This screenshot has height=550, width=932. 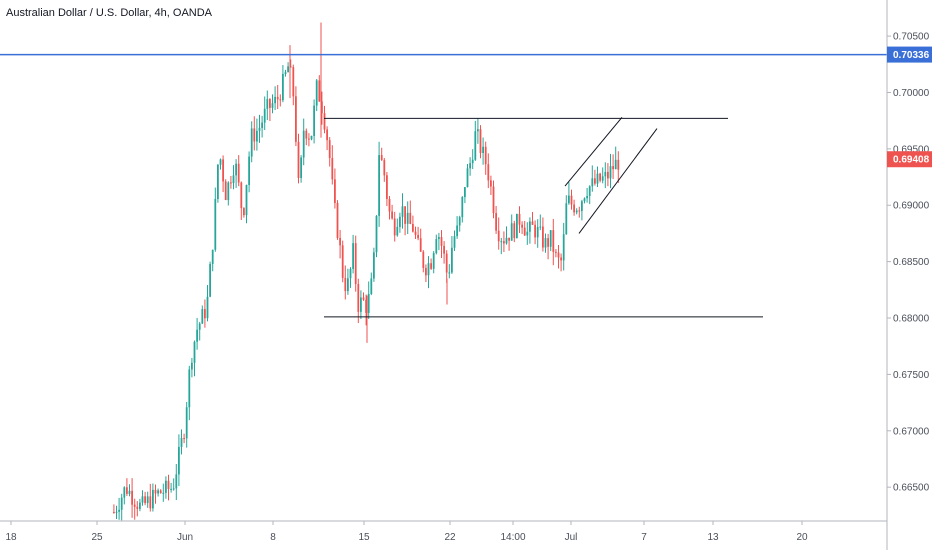 I want to click on x-tick-label: Jul, so click(x=571, y=537).